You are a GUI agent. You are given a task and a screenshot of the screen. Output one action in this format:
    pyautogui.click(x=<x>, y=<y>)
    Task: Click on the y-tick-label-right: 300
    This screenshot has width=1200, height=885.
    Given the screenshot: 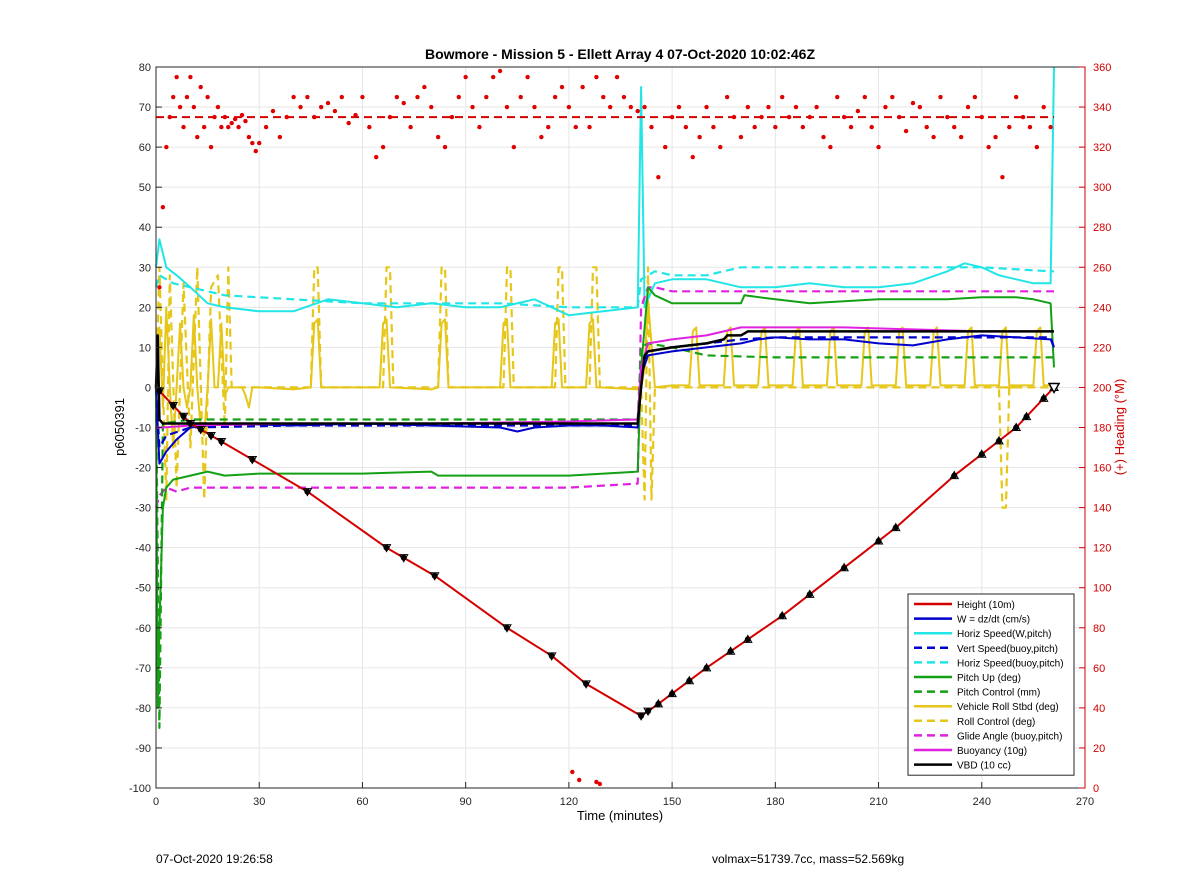 What is the action you would take?
    pyautogui.click(x=1102, y=188)
    